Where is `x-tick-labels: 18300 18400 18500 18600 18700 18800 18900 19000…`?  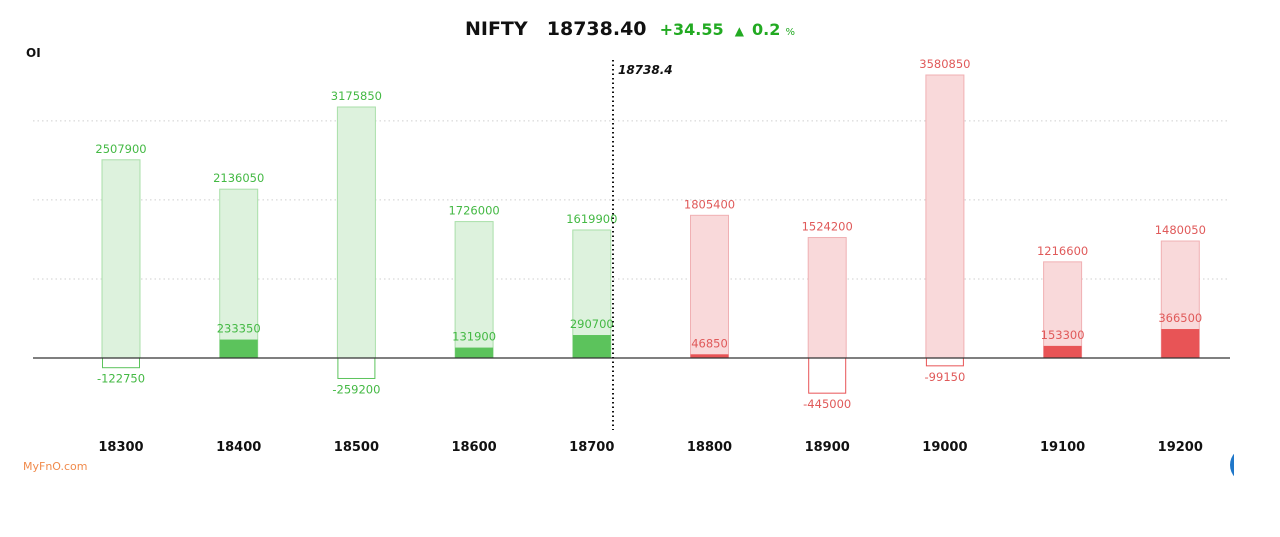
x-tick-labels: 18300 18400 18500 18600 18700 18800 18900 19000… is located at coordinates (650, 447).